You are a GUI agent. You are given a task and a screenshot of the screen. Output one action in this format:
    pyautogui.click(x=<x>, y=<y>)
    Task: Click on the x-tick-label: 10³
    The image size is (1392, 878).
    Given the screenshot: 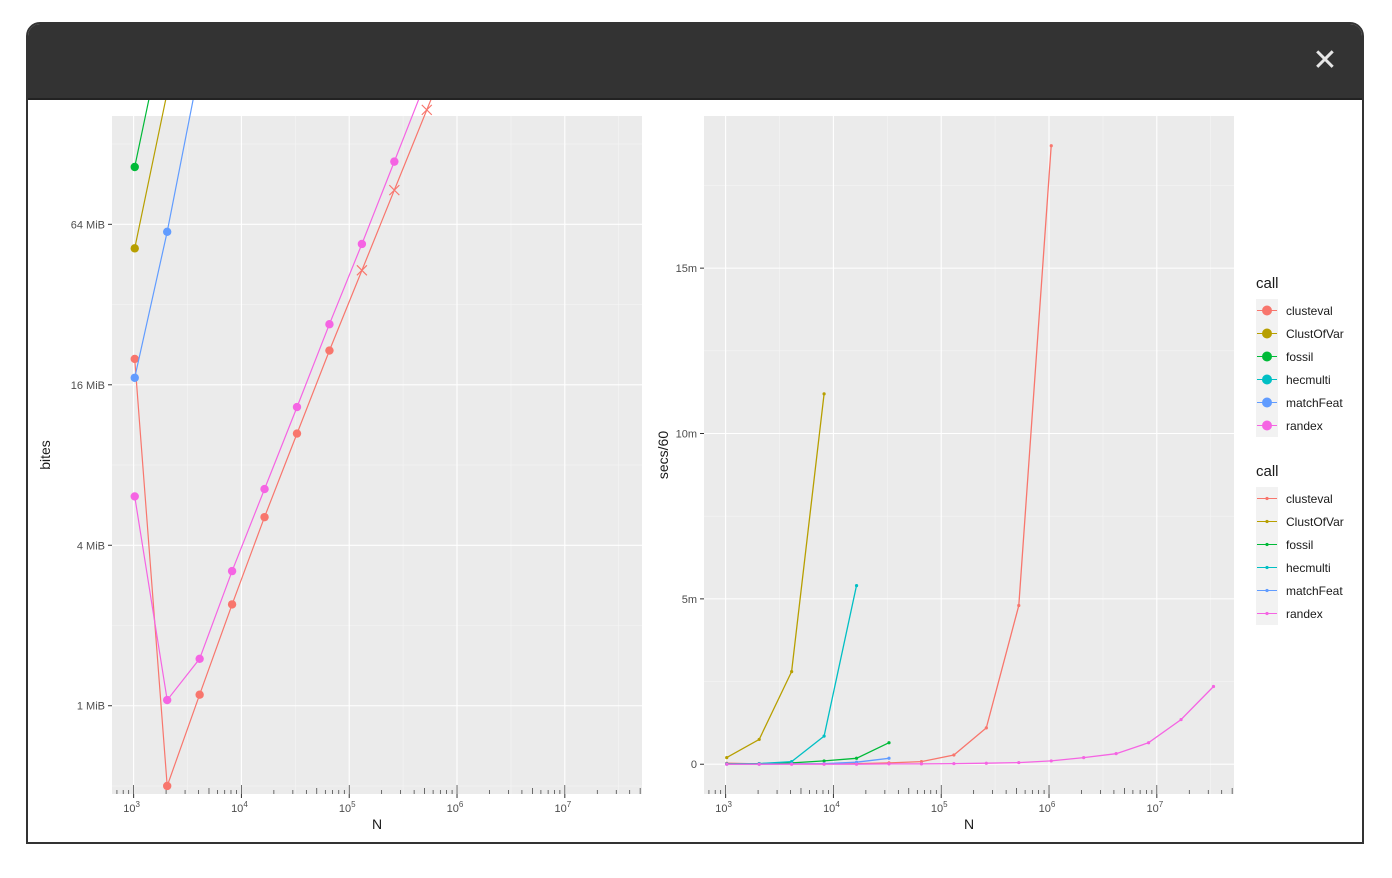 What is the action you would take?
    pyautogui.click(x=131, y=807)
    